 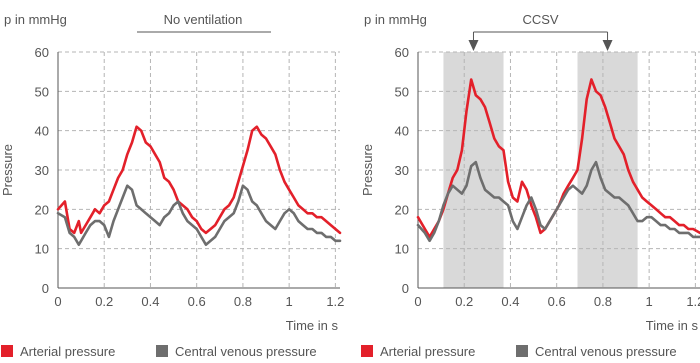 What do you see at coordinates (540, 19) in the screenshot?
I see `chart-title: CCSV` at bounding box center [540, 19].